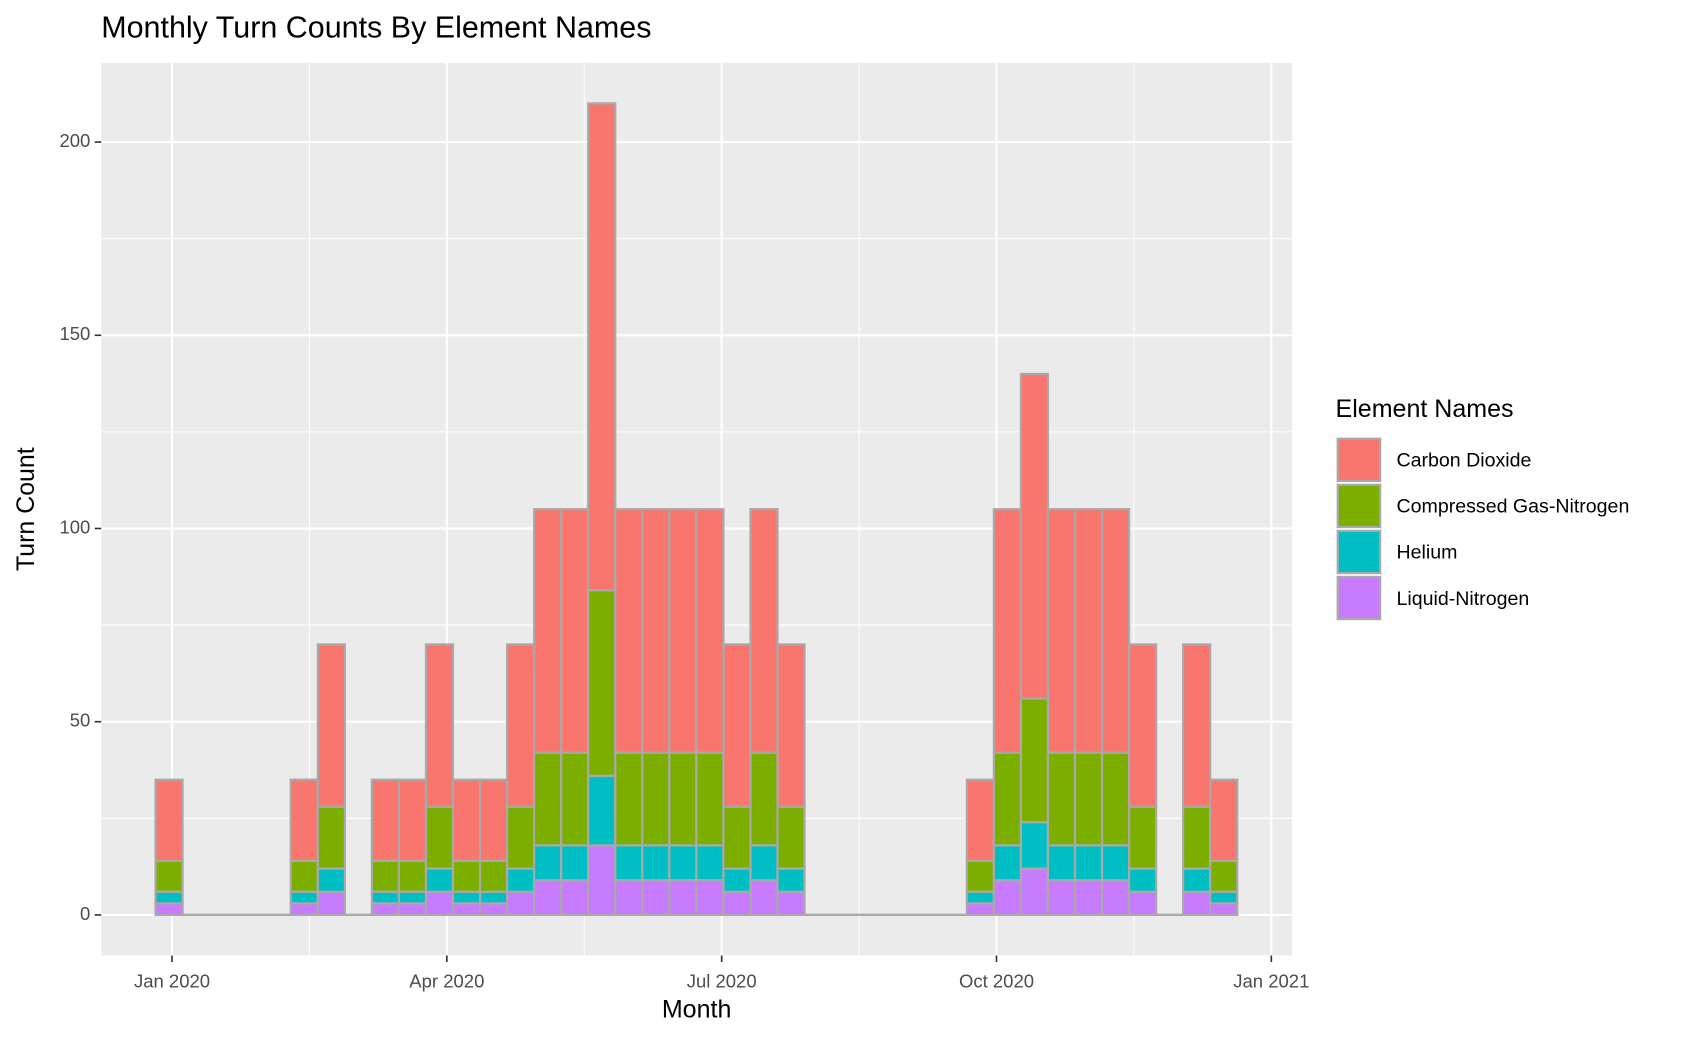 This screenshot has height=1045, width=1698. Describe the element at coordinates (697, 1009) in the screenshot. I see `x-axis-title: Month` at that location.